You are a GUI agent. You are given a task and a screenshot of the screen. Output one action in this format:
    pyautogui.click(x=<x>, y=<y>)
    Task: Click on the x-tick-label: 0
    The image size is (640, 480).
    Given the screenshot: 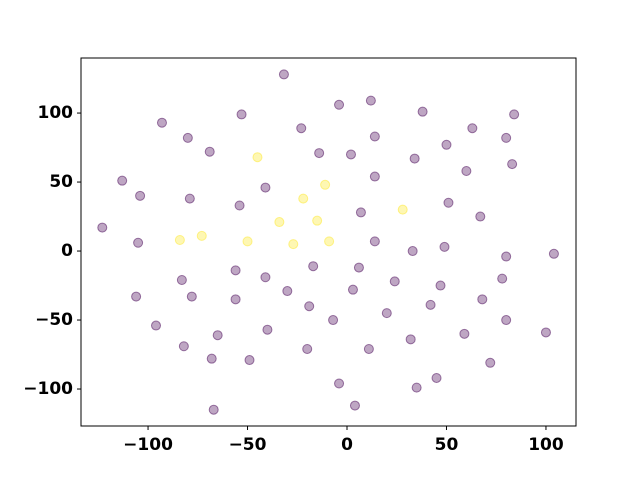 What is the action you would take?
    pyautogui.click(x=347, y=445)
    